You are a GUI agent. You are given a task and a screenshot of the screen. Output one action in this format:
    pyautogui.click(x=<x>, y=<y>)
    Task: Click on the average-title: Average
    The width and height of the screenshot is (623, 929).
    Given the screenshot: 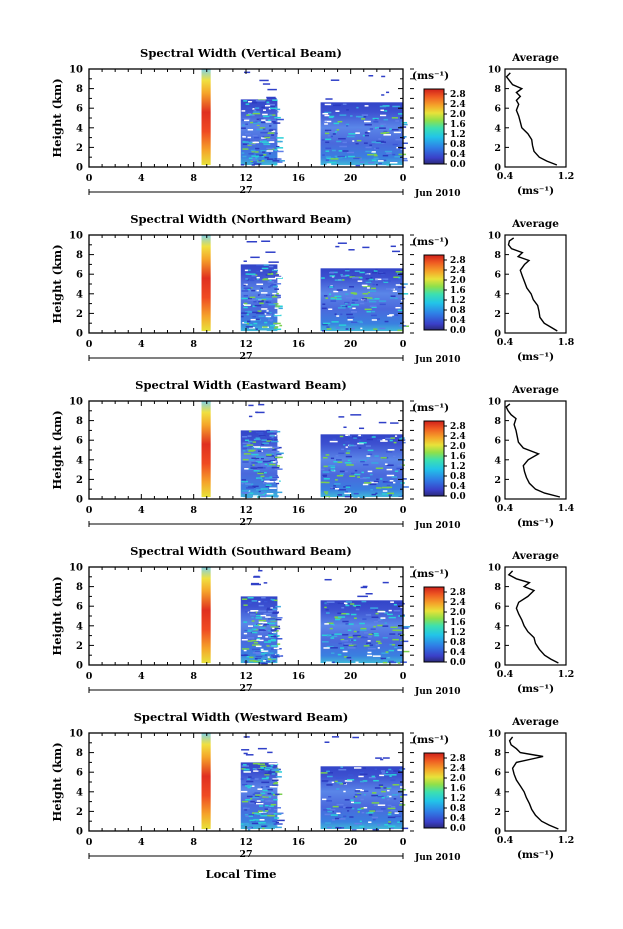 What is the action you would take?
    pyautogui.click(x=535, y=722)
    